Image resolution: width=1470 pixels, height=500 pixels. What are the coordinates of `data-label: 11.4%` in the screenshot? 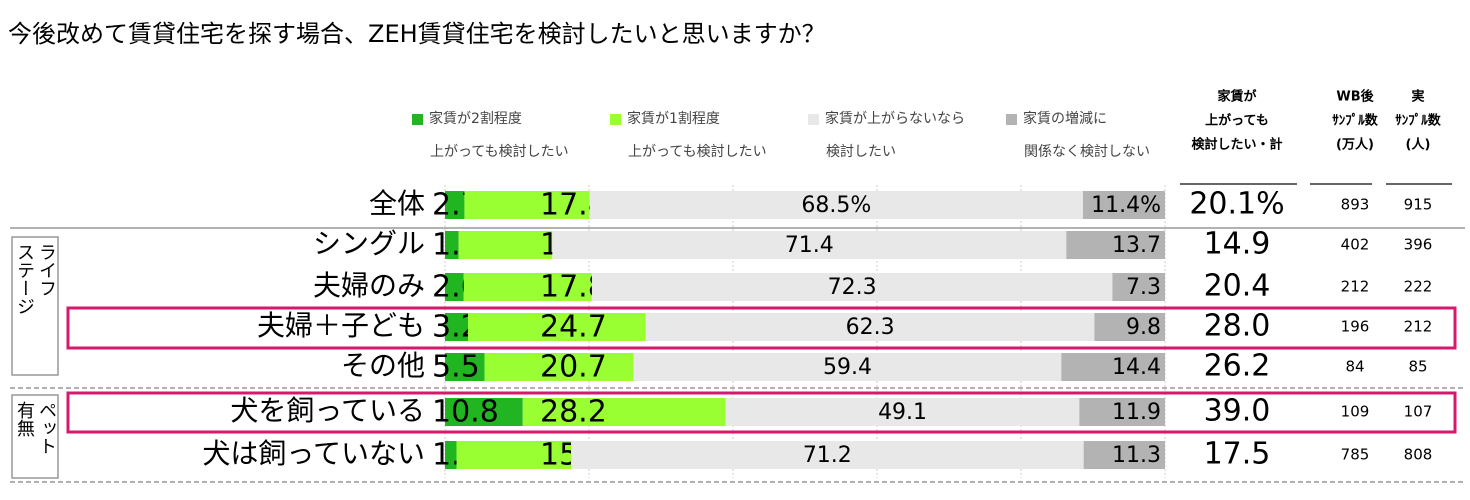 It's located at (1126, 205).